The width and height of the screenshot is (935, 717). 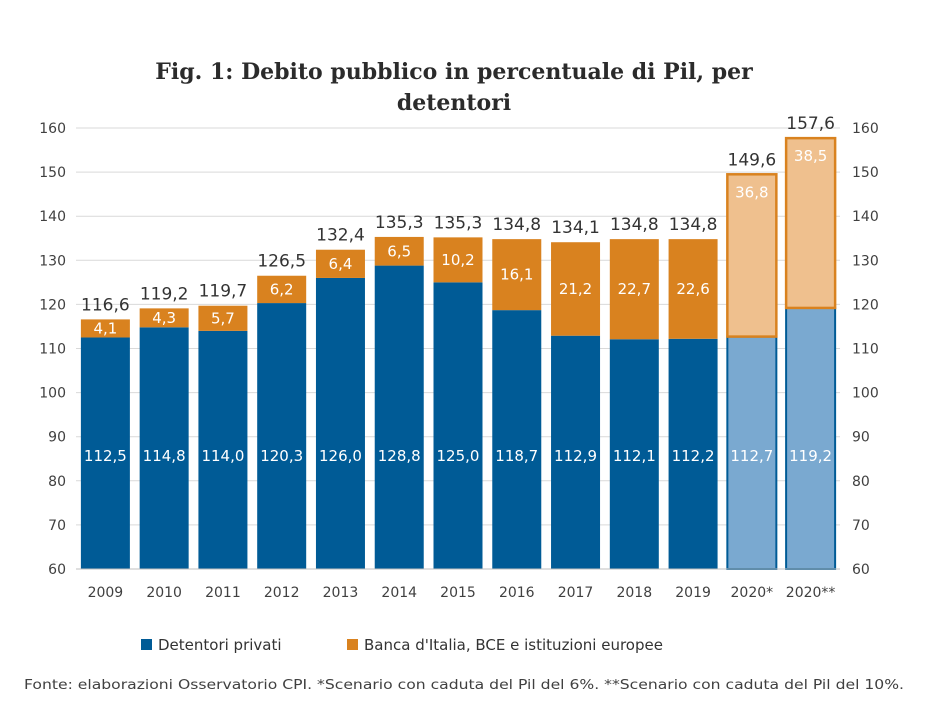 I want to click on bar-group: 112,9 21,2 134,1, so click(x=576, y=393).